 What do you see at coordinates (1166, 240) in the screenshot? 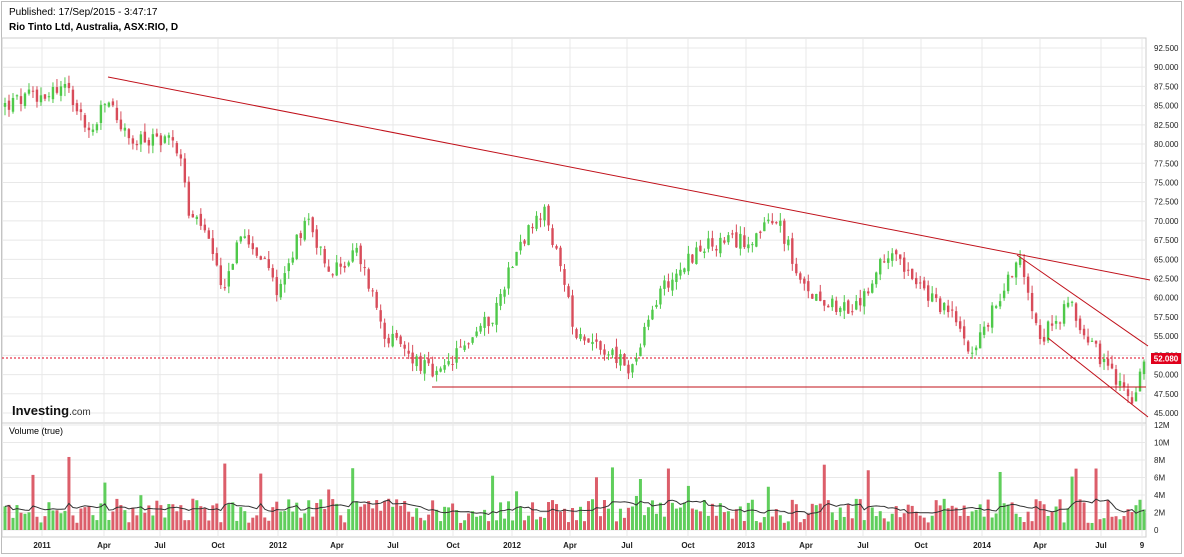
I see `price-tick-label: 67.500` at bounding box center [1166, 240].